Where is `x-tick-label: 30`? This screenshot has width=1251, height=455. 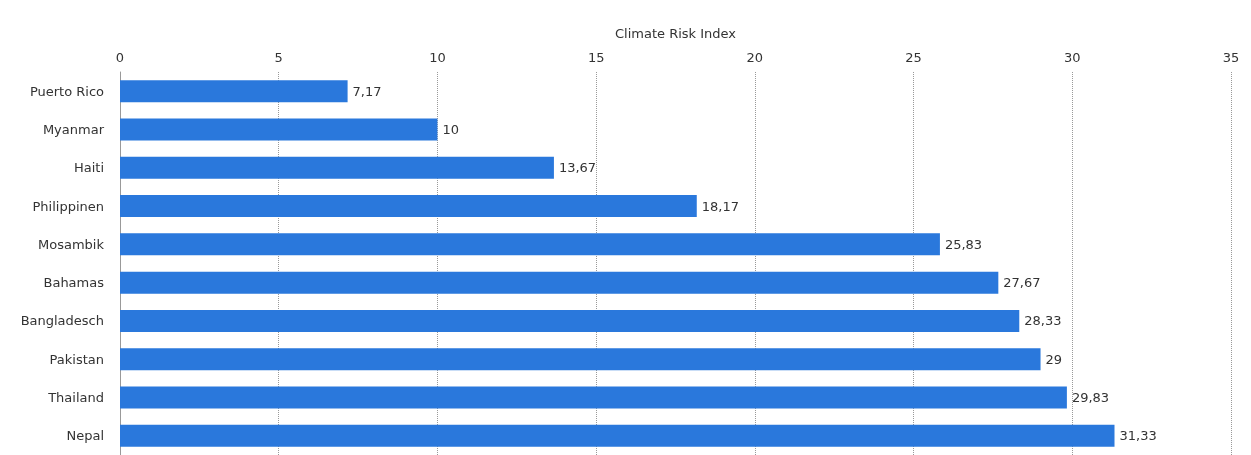
x-tick-label: 30 is located at coordinates (1072, 57).